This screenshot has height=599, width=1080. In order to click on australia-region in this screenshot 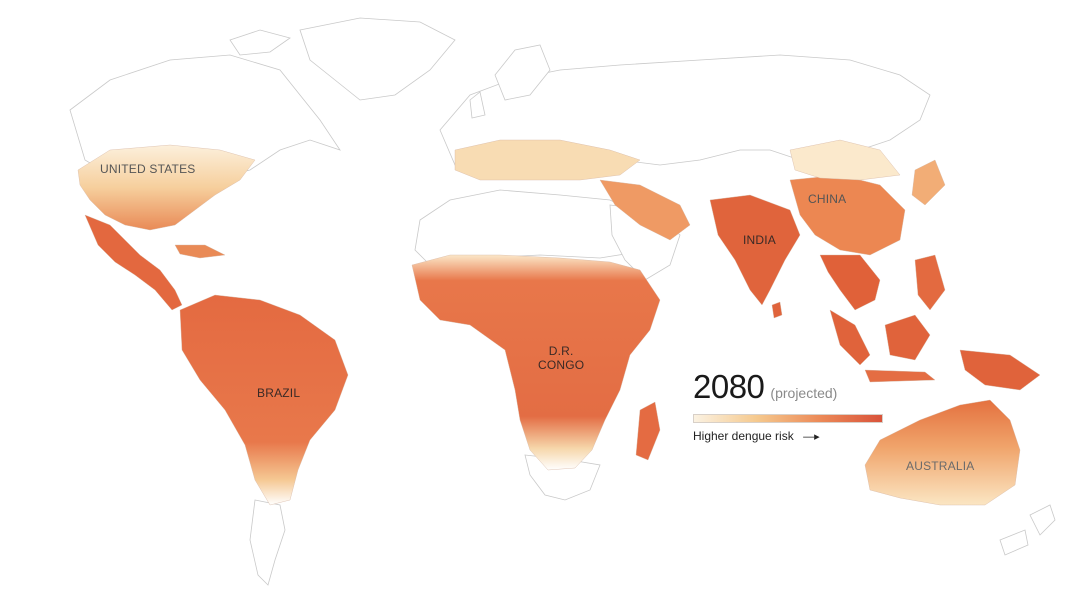, I will do `click(942, 452)`.